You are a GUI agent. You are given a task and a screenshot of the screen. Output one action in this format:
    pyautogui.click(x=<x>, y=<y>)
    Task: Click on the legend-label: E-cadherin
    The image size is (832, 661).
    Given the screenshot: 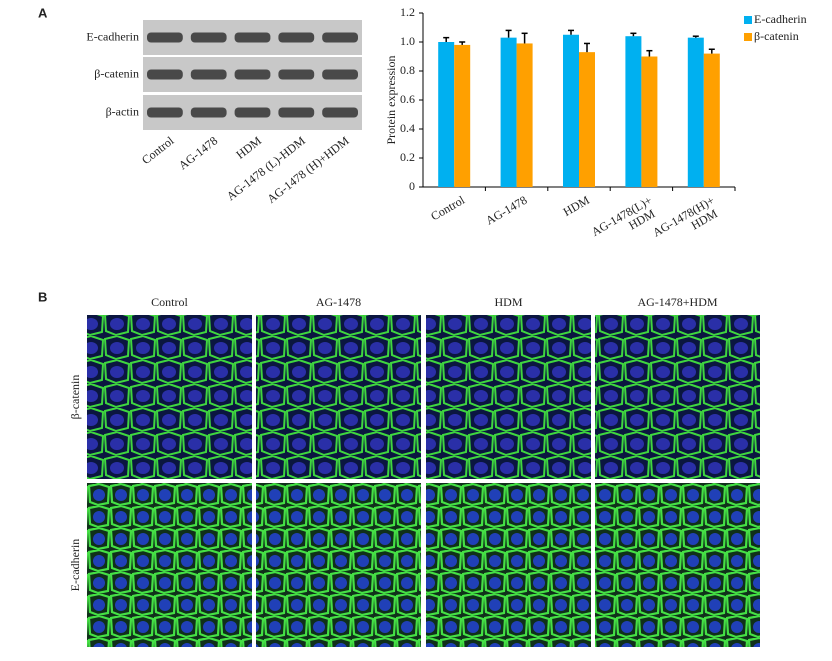 What is the action you would take?
    pyautogui.click(x=780, y=19)
    